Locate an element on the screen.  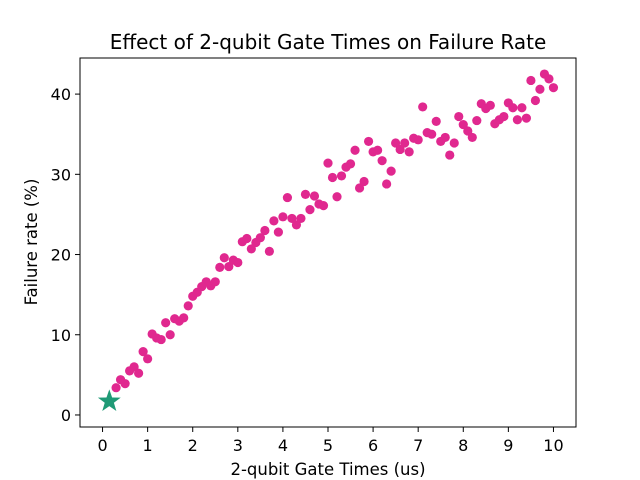
x-tick-label: 4 is located at coordinates (283, 445).